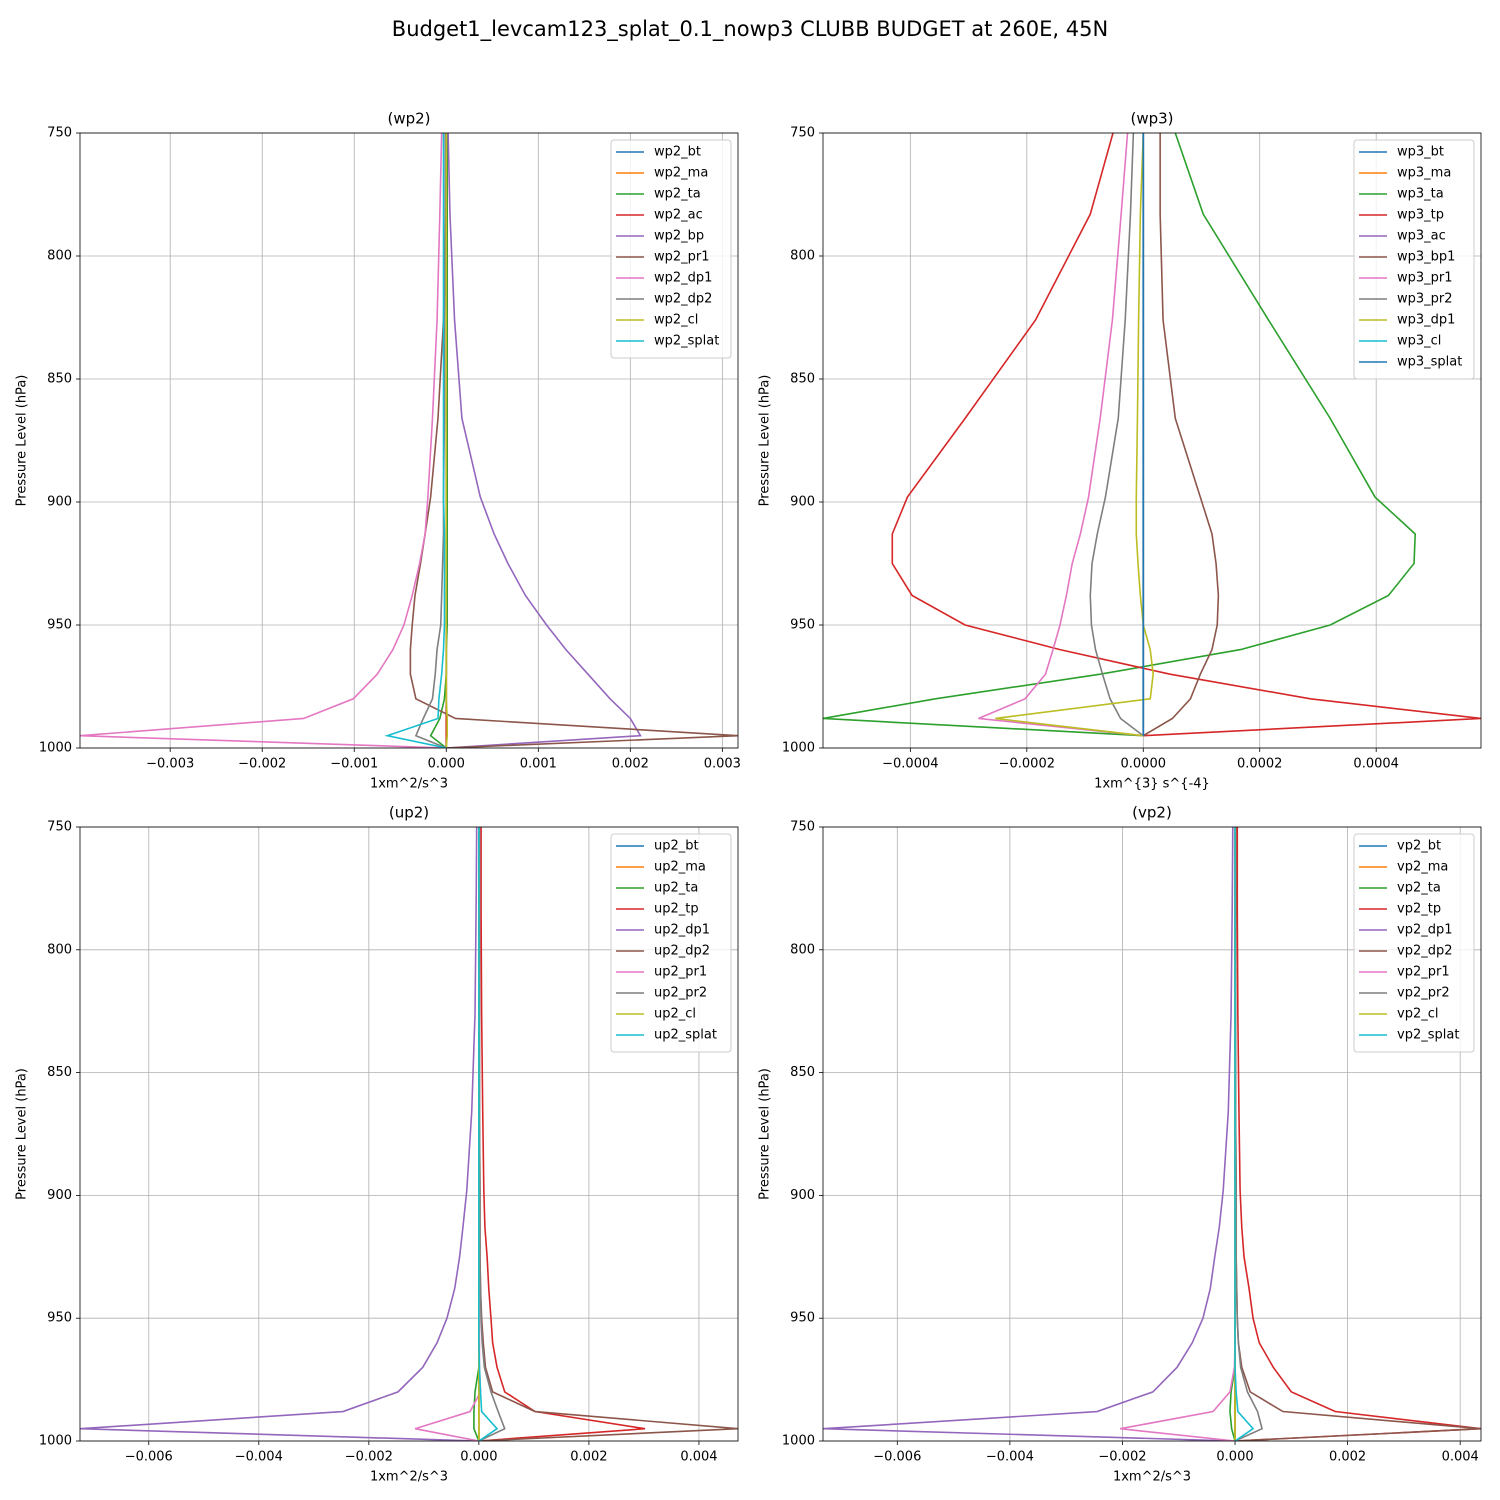 Image resolution: width=1500 pixels, height=1500 pixels. I want to click on x-tick-label: −0.003, so click(170, 764).